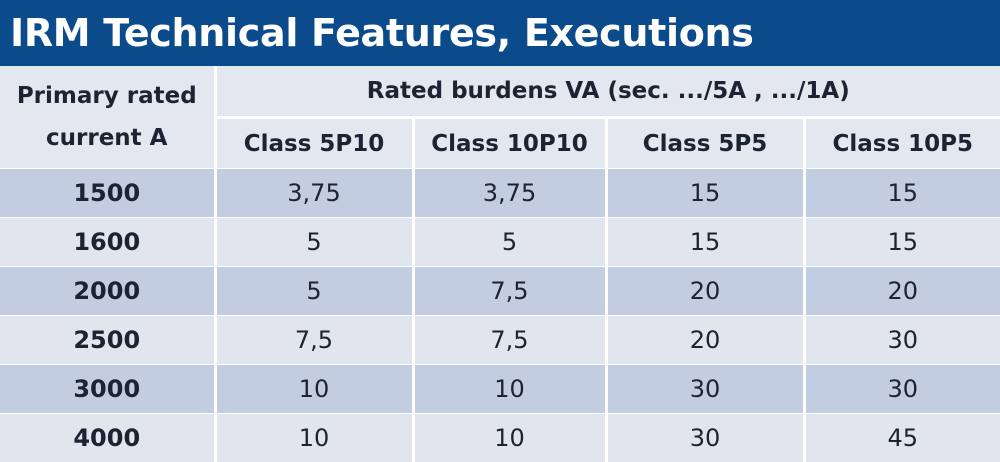 This screenshot has width=1000, height=462. Describe the element at coordinates (107, 96) in the screenshot. I see `primary-current-header-line1: Primary rated` at that location.